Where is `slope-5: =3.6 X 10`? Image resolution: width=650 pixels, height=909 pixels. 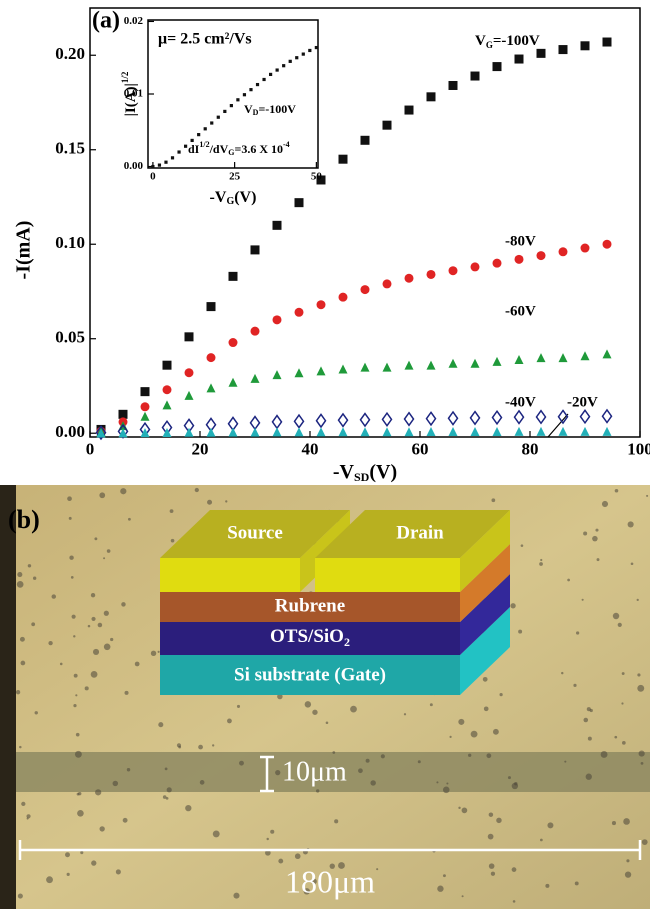 slope-5: =3.6 X 10 is located at coordinates (259, 149).